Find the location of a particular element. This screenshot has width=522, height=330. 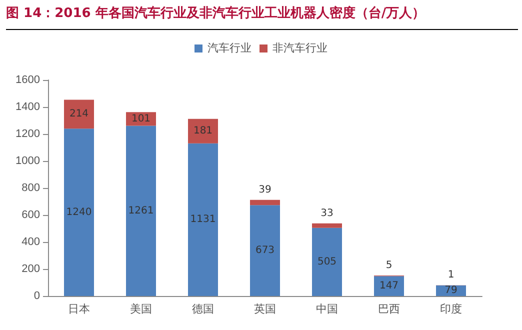

data-label: 1261 is located at coordinates (141, 210).